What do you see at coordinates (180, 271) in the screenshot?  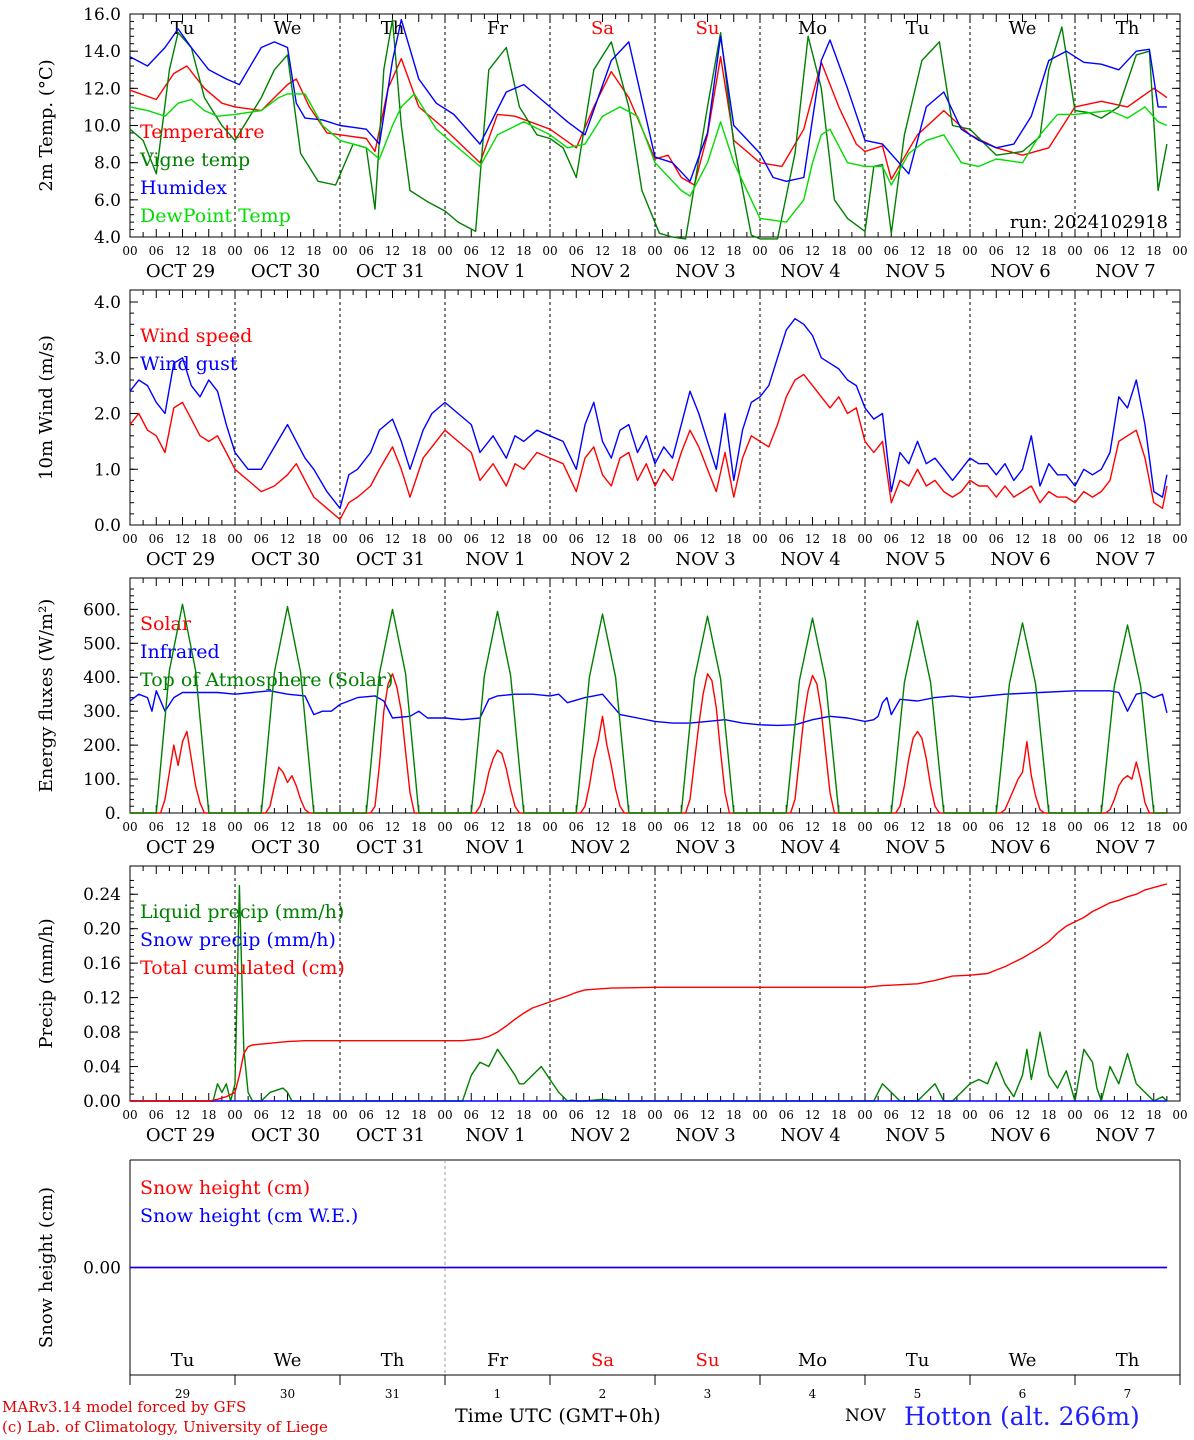 I see `date-label: OCT 29` at bounding box center [180, 271].